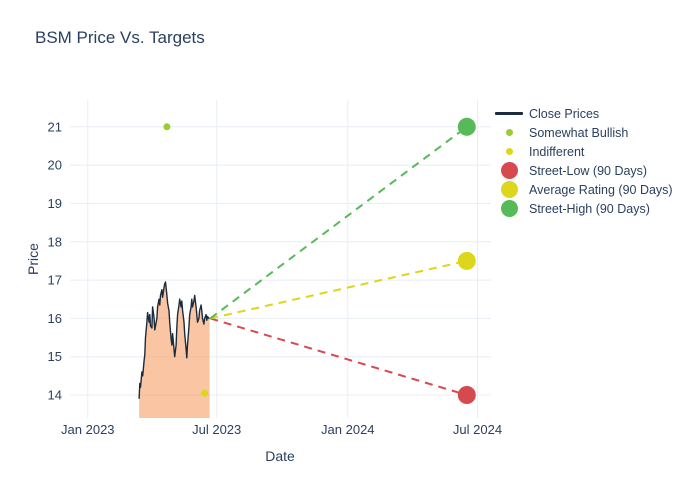  What do you see at coordinates (589, 208) in the screenshot?
I see `legend-label: Street-High (90 Days)` at bounding box center [589, 208].